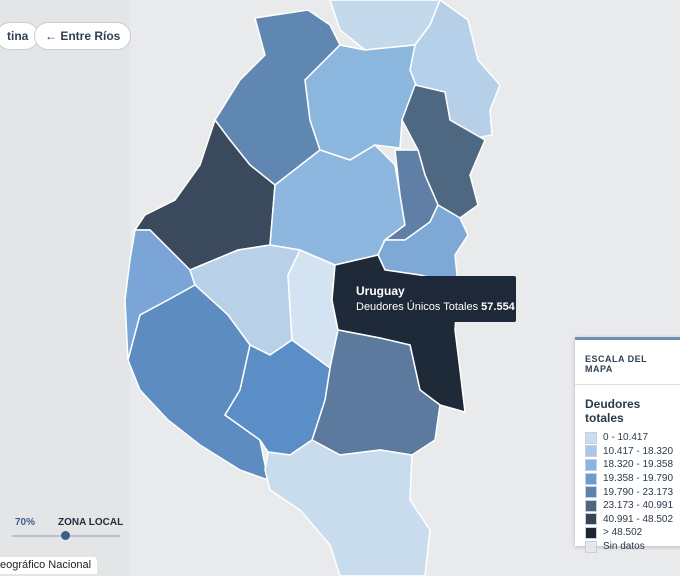  What do you see at coordinates (623, 533) in the screenshot?
I see `legend-label: > 48.502` at bounding box center [623, 533].